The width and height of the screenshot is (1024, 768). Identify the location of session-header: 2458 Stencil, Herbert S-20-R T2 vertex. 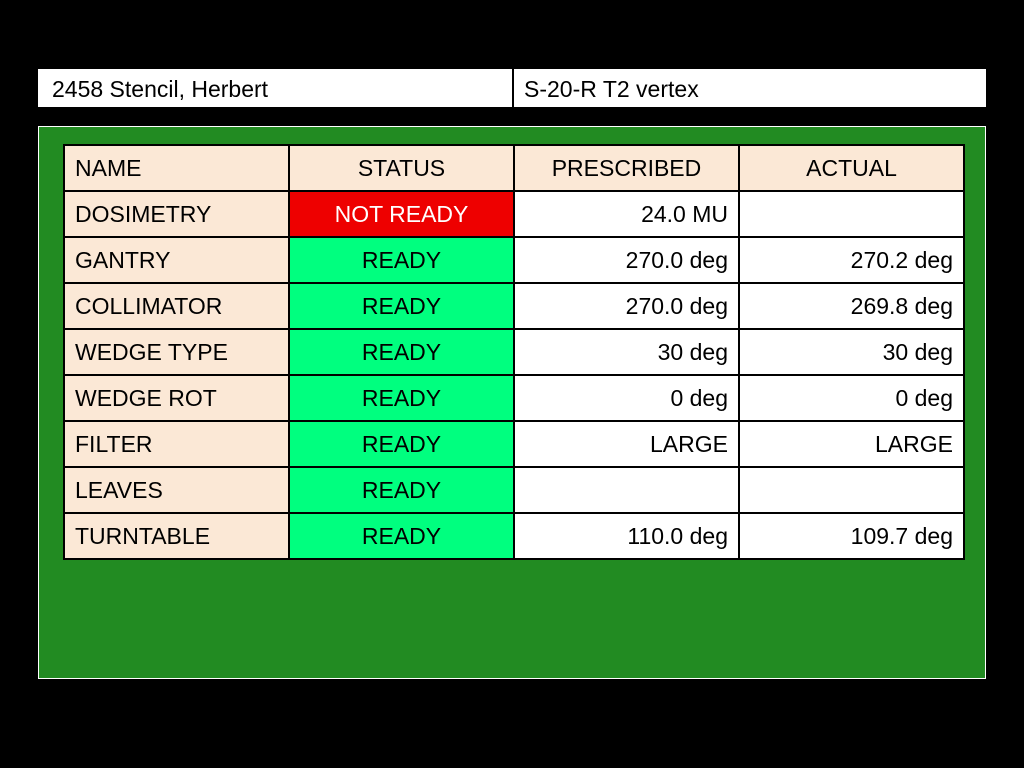
(512, 88).